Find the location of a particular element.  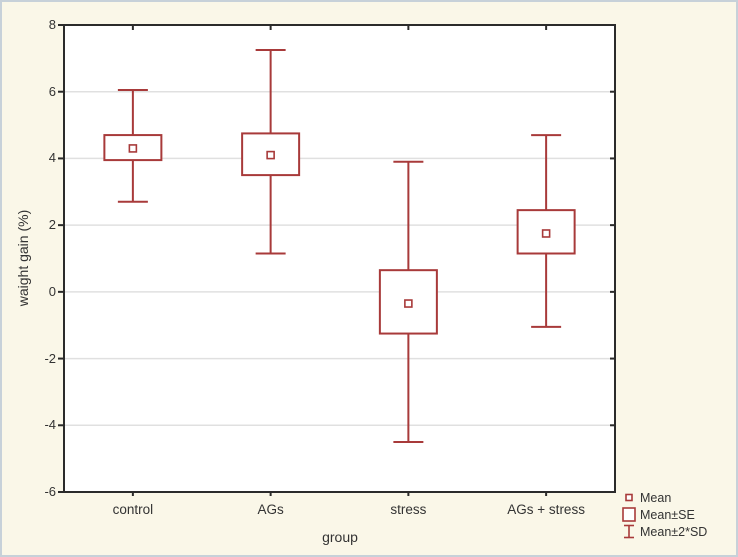

y-tick-label: 8 is located at coordinates (52, 24).